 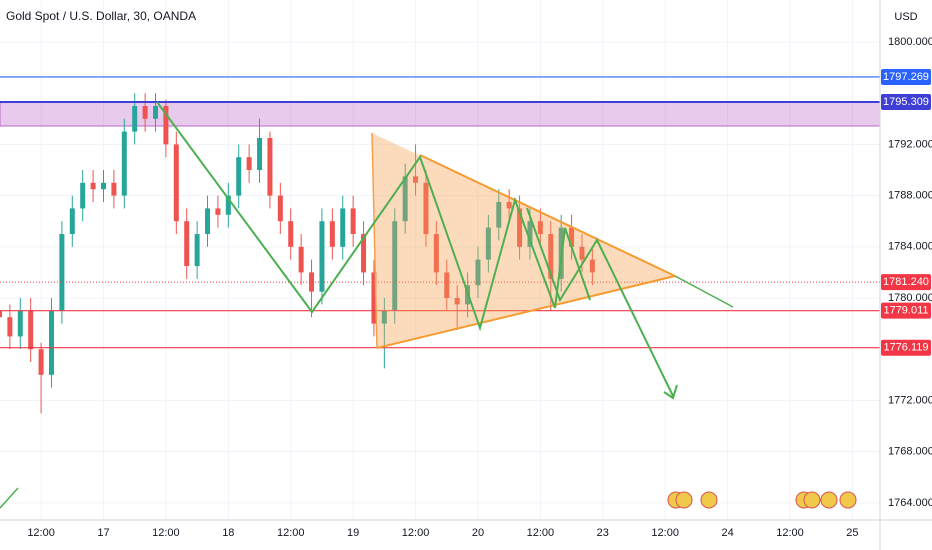 I want to click on x-tick-label: 19, so click(x=353, y=533).